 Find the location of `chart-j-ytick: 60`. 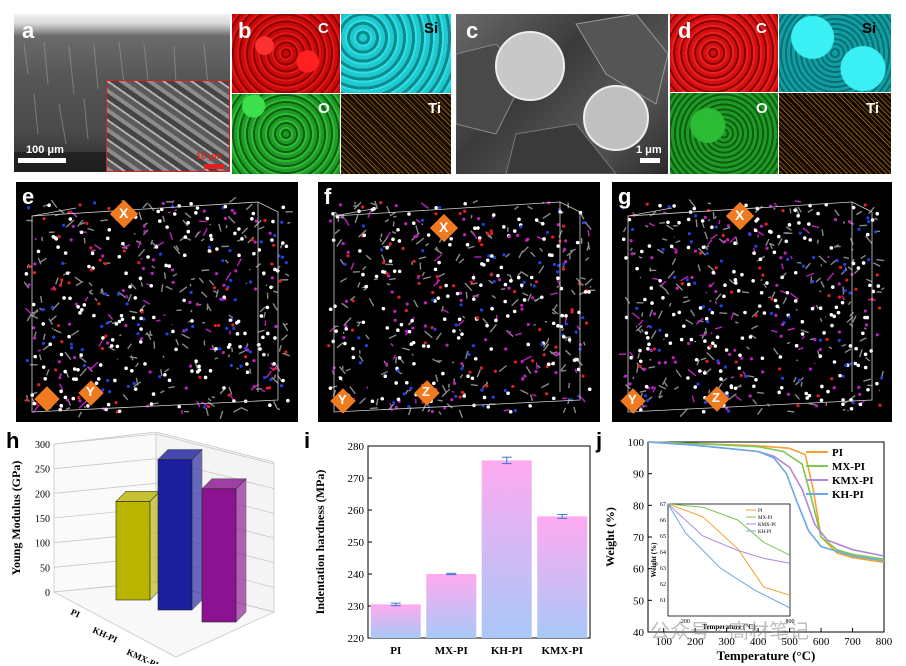

chart-j-ytick: 60 is located at coordinates (639, 570).